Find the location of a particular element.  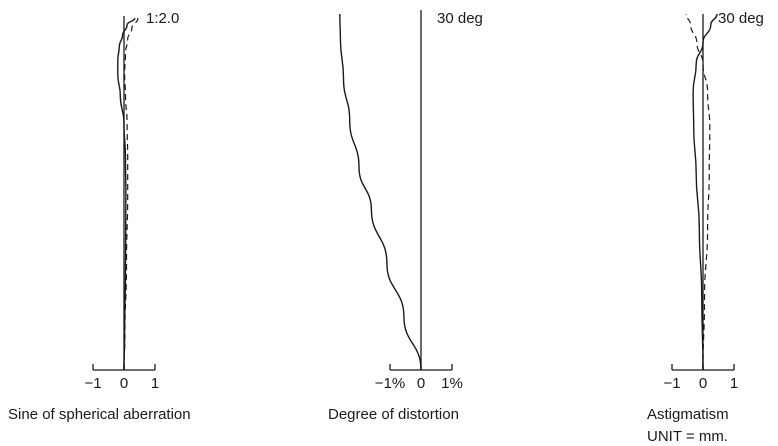

aperture-label: 1:2.0 is located at coordinates (162, 18).